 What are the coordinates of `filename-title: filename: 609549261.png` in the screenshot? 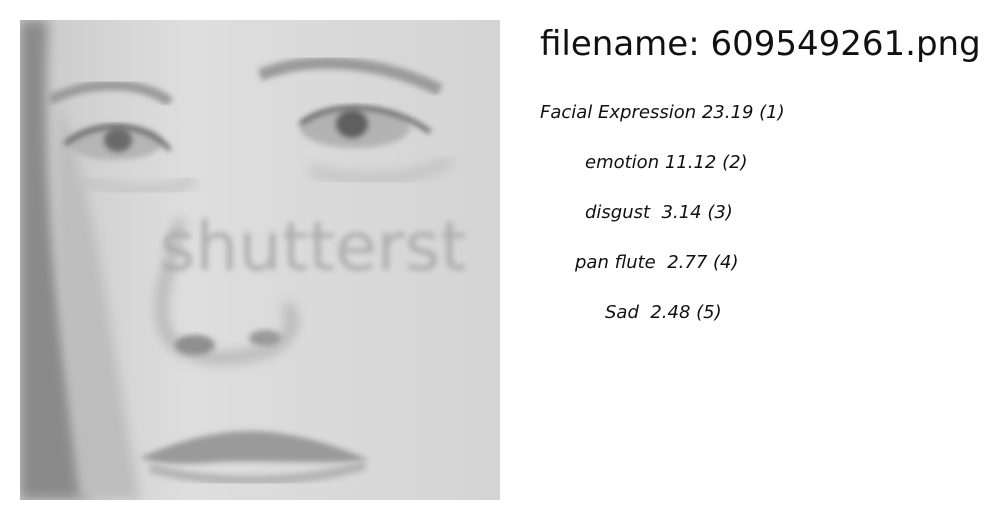 It's located at (760, 44).